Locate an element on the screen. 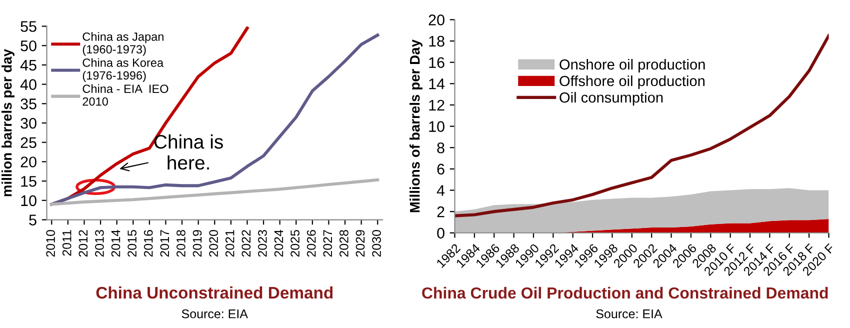 The image size is (850, 328). x-tick-label: 2027 is located at coordinates (327, 243).